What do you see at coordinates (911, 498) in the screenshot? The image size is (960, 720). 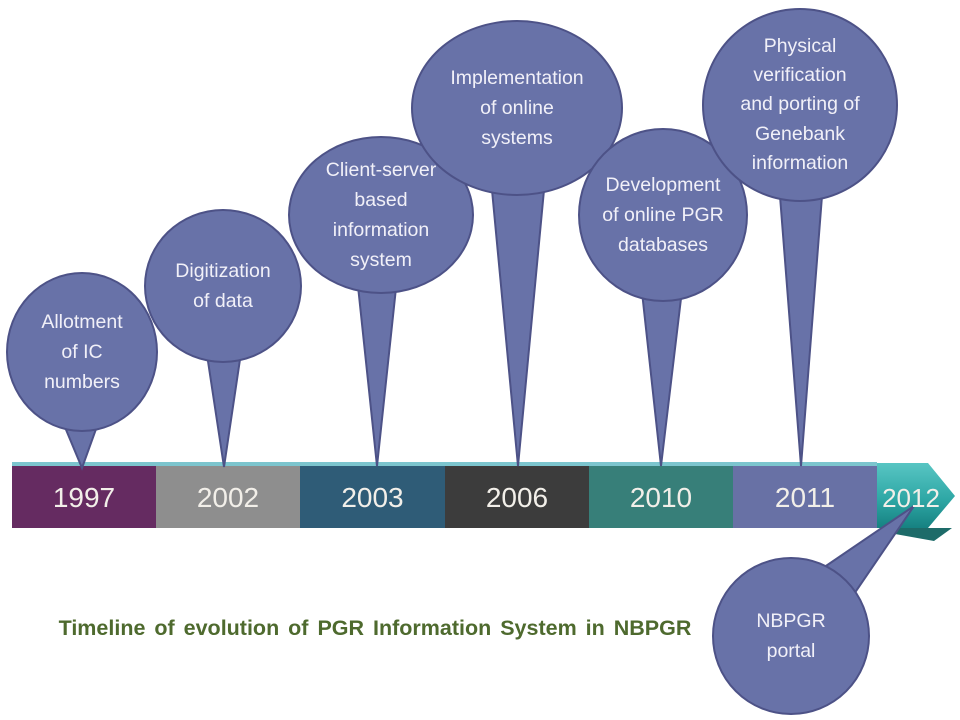 I see `year-label-2012: 2012` at bounding box center [911, 498].